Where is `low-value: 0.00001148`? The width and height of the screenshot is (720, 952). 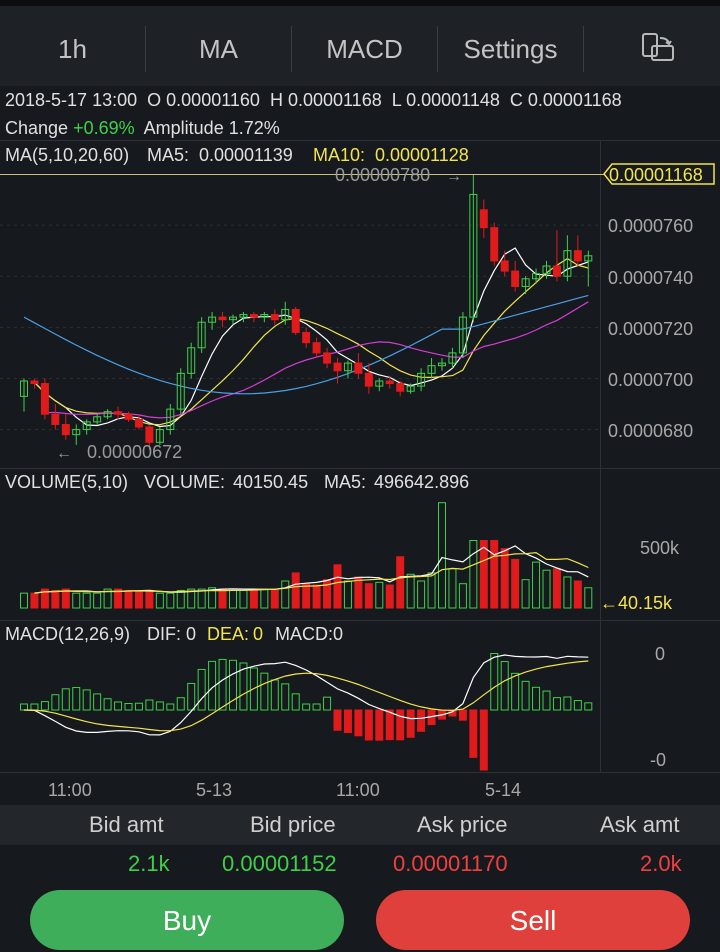 low-value: 0.00001148 is located at coordinates (453, 100).